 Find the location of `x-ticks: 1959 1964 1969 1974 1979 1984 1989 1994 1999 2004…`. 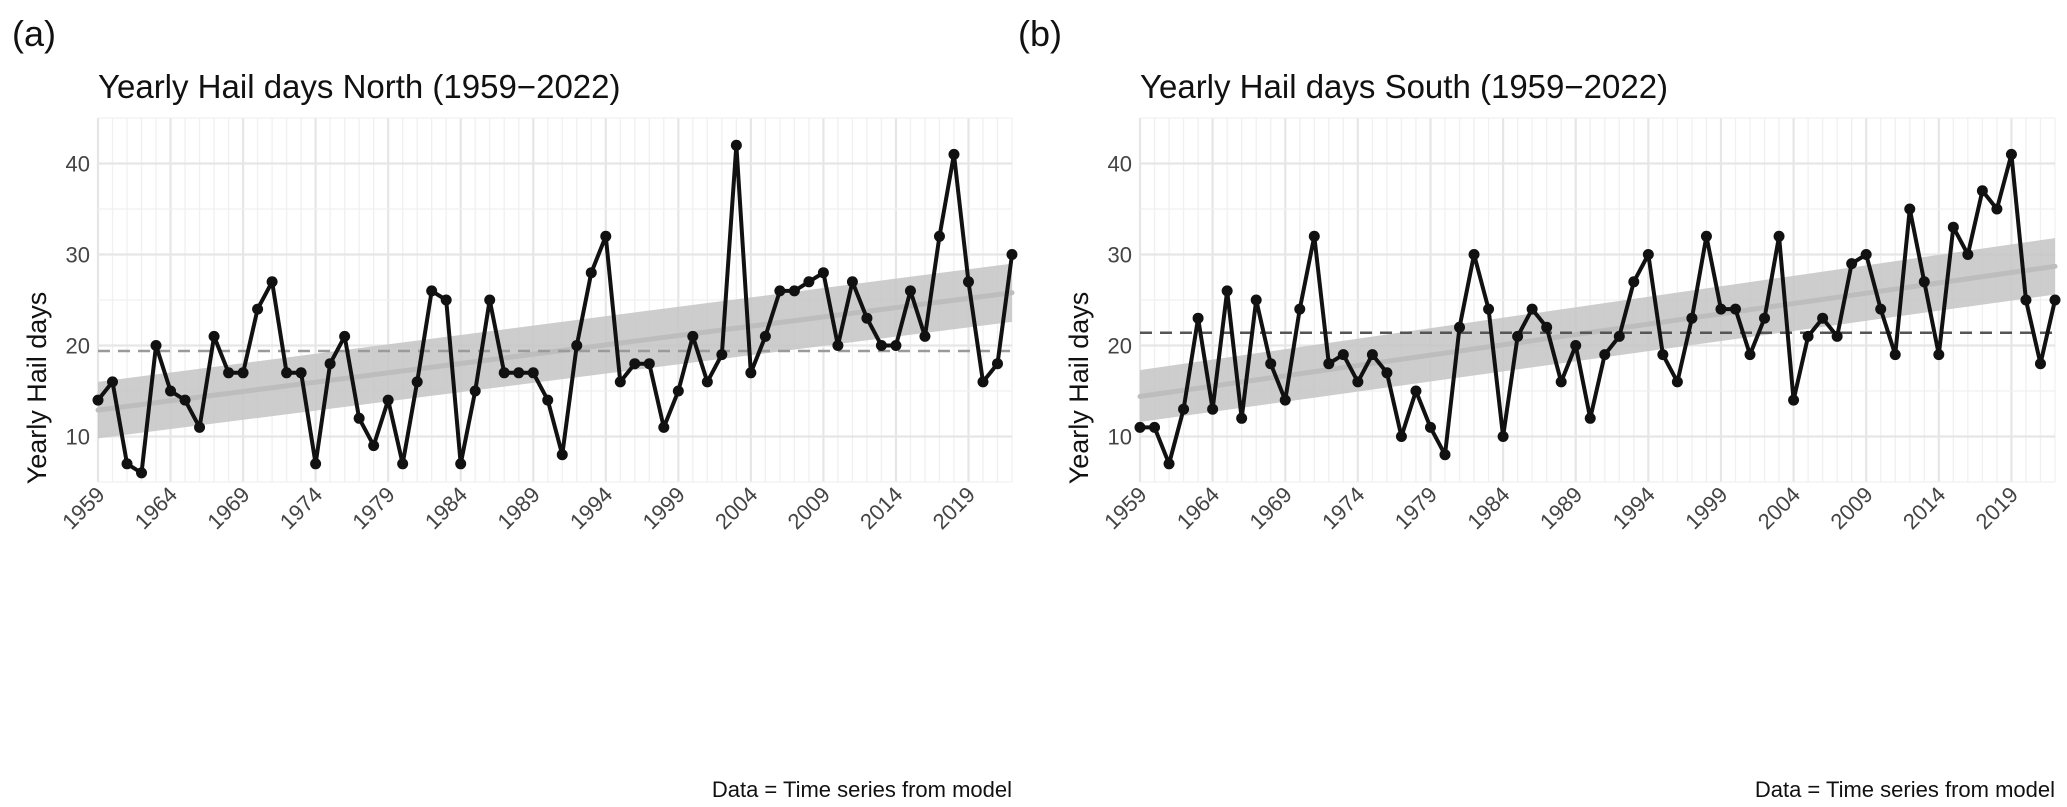

x-ticks: 1959 1964 1969 1974 1979 1984 1989 1994 1999 2004… is located at coordinates (518, 508).